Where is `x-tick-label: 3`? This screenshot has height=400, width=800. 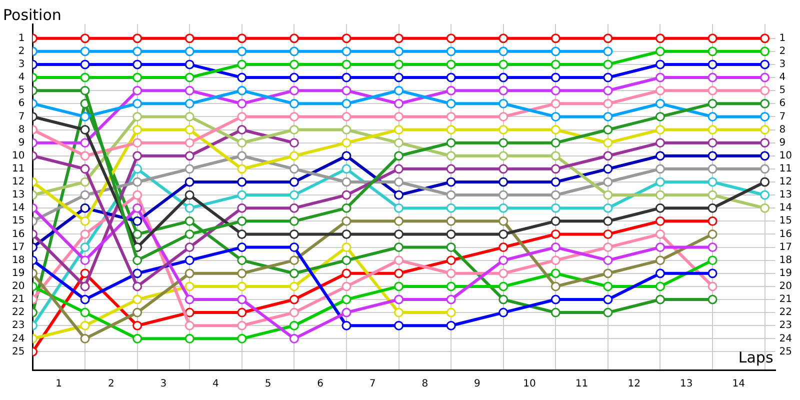 x-tick-label: 3 is located at coordinates (163, 384).